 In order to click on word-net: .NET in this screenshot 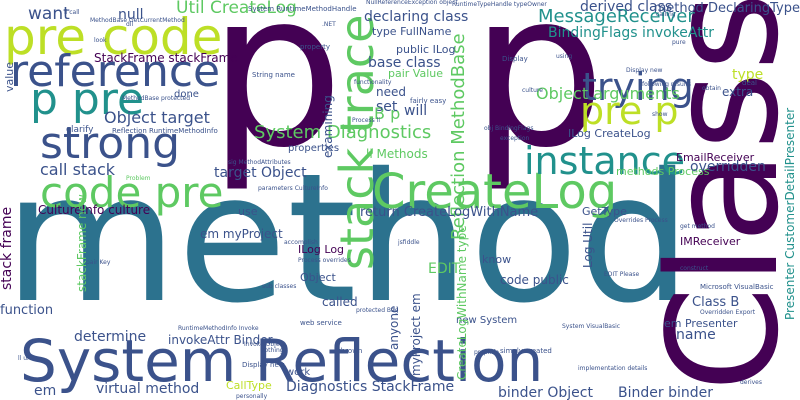, I will do `click(329, 24)`.